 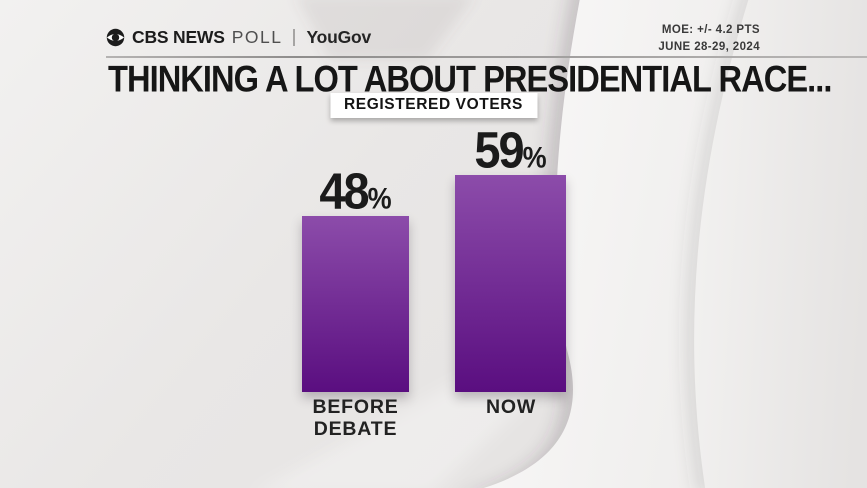 I want to click on yougov-label: YouGov, so click(x=339, y=36).